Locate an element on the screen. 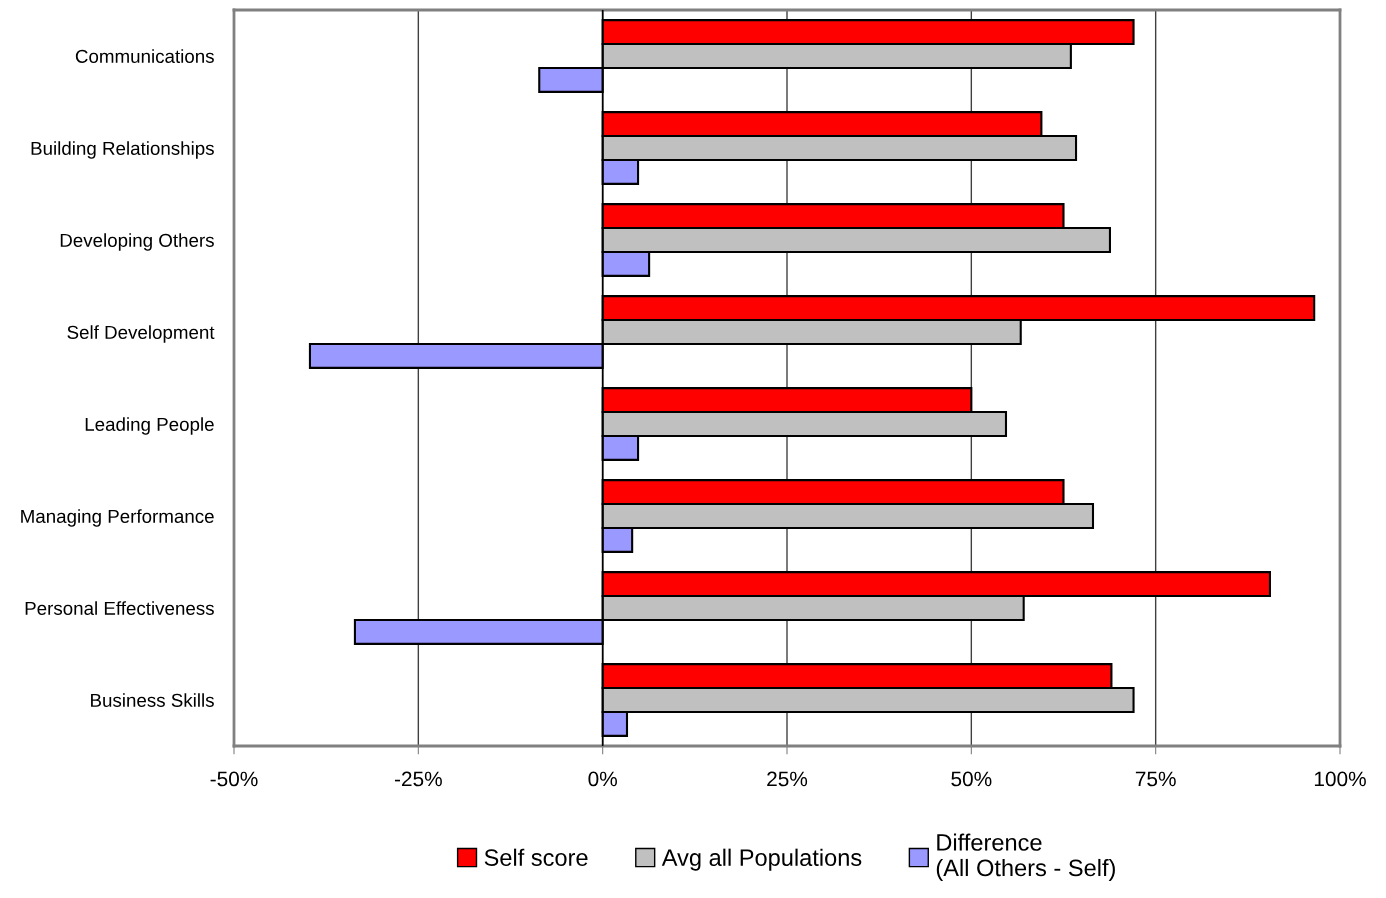  y-tick-label: Personal Effectiveness is located at coordinates (119, 608).